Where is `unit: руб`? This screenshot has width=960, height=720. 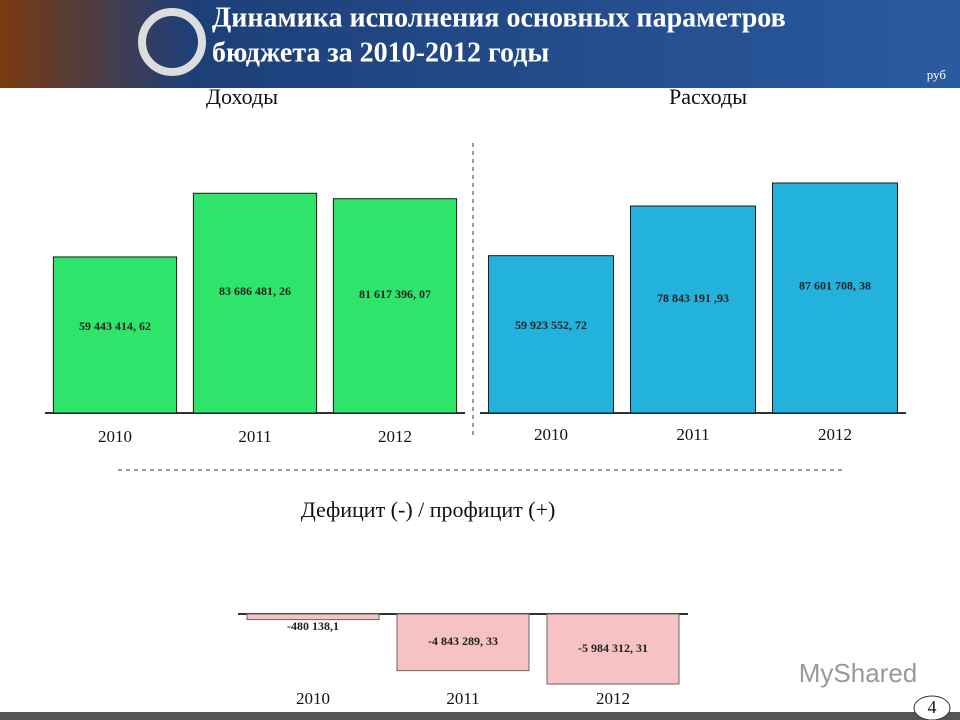 unit: руб is located at coordinates (937, 74).